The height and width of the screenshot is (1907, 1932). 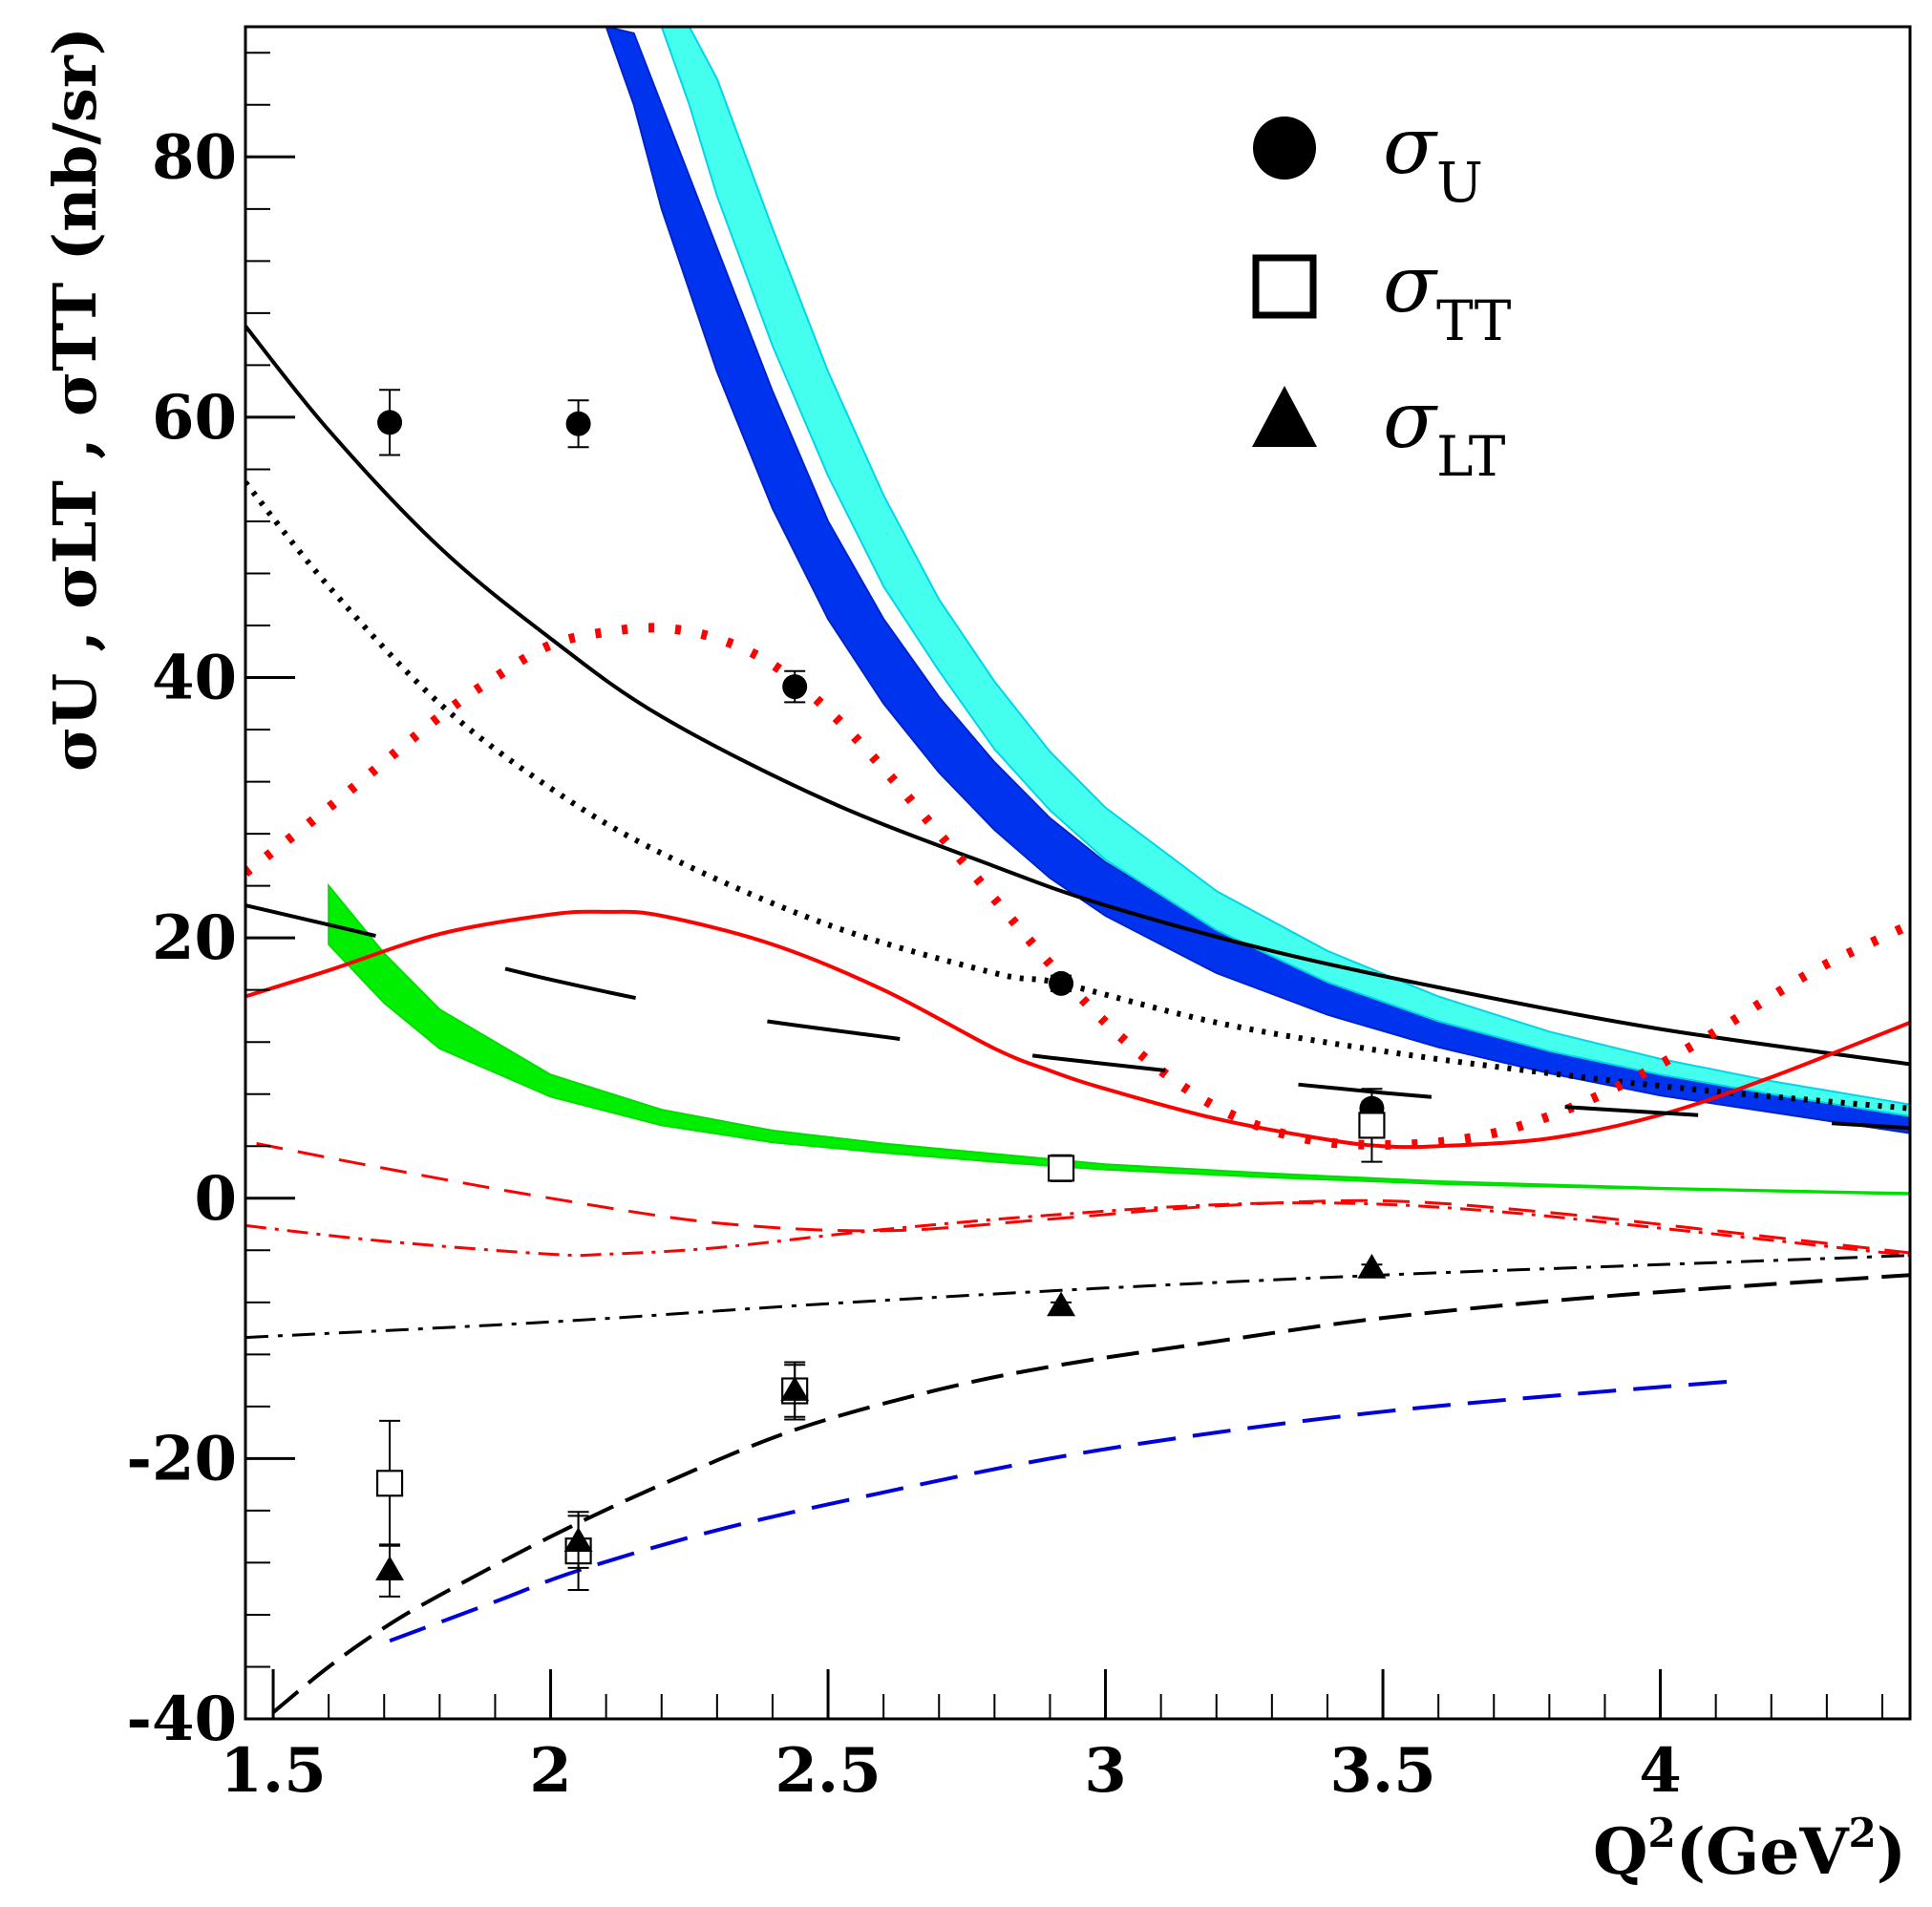 I want to click on red-solid-curve, so click(x=1077, y=1029).